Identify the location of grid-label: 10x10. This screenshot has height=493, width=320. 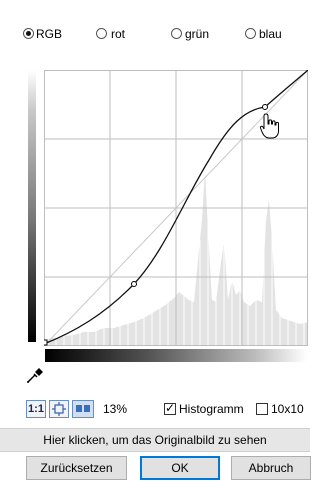
(287, 409).